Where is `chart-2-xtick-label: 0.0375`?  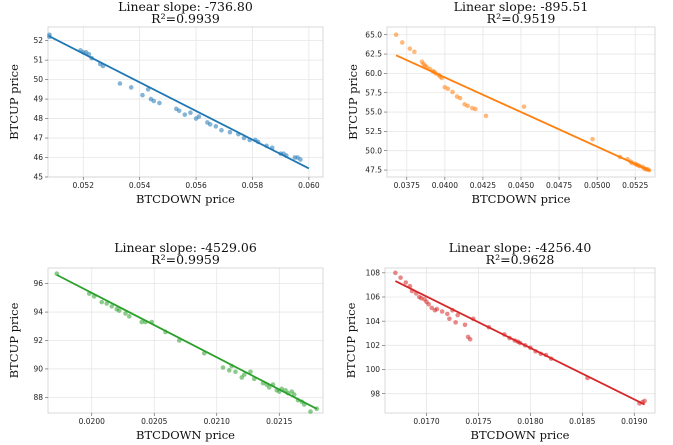
chart-2-xtick-label: 0.0375 is located at coordinates (407, 185).